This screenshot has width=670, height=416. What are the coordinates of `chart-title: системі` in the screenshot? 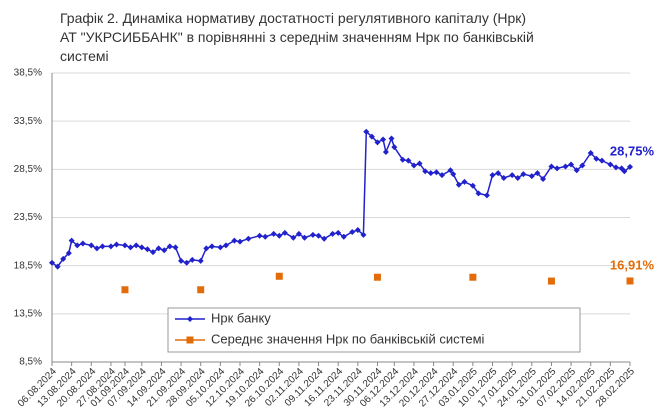 It's located at (84, 56).